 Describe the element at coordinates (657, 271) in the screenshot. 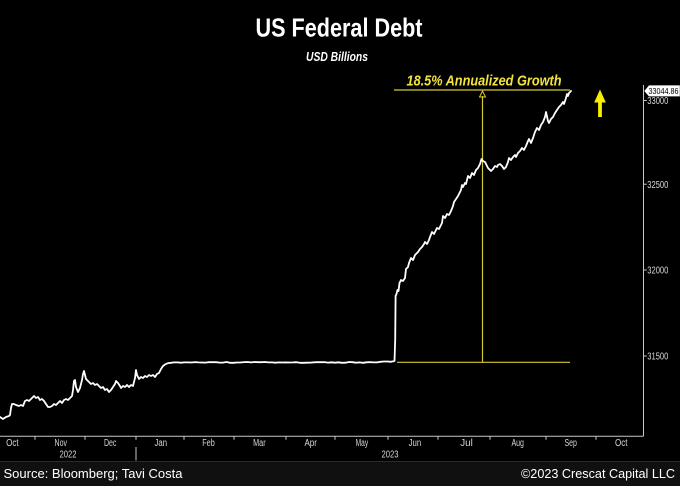

I see `svg-text: 32000` at that location.